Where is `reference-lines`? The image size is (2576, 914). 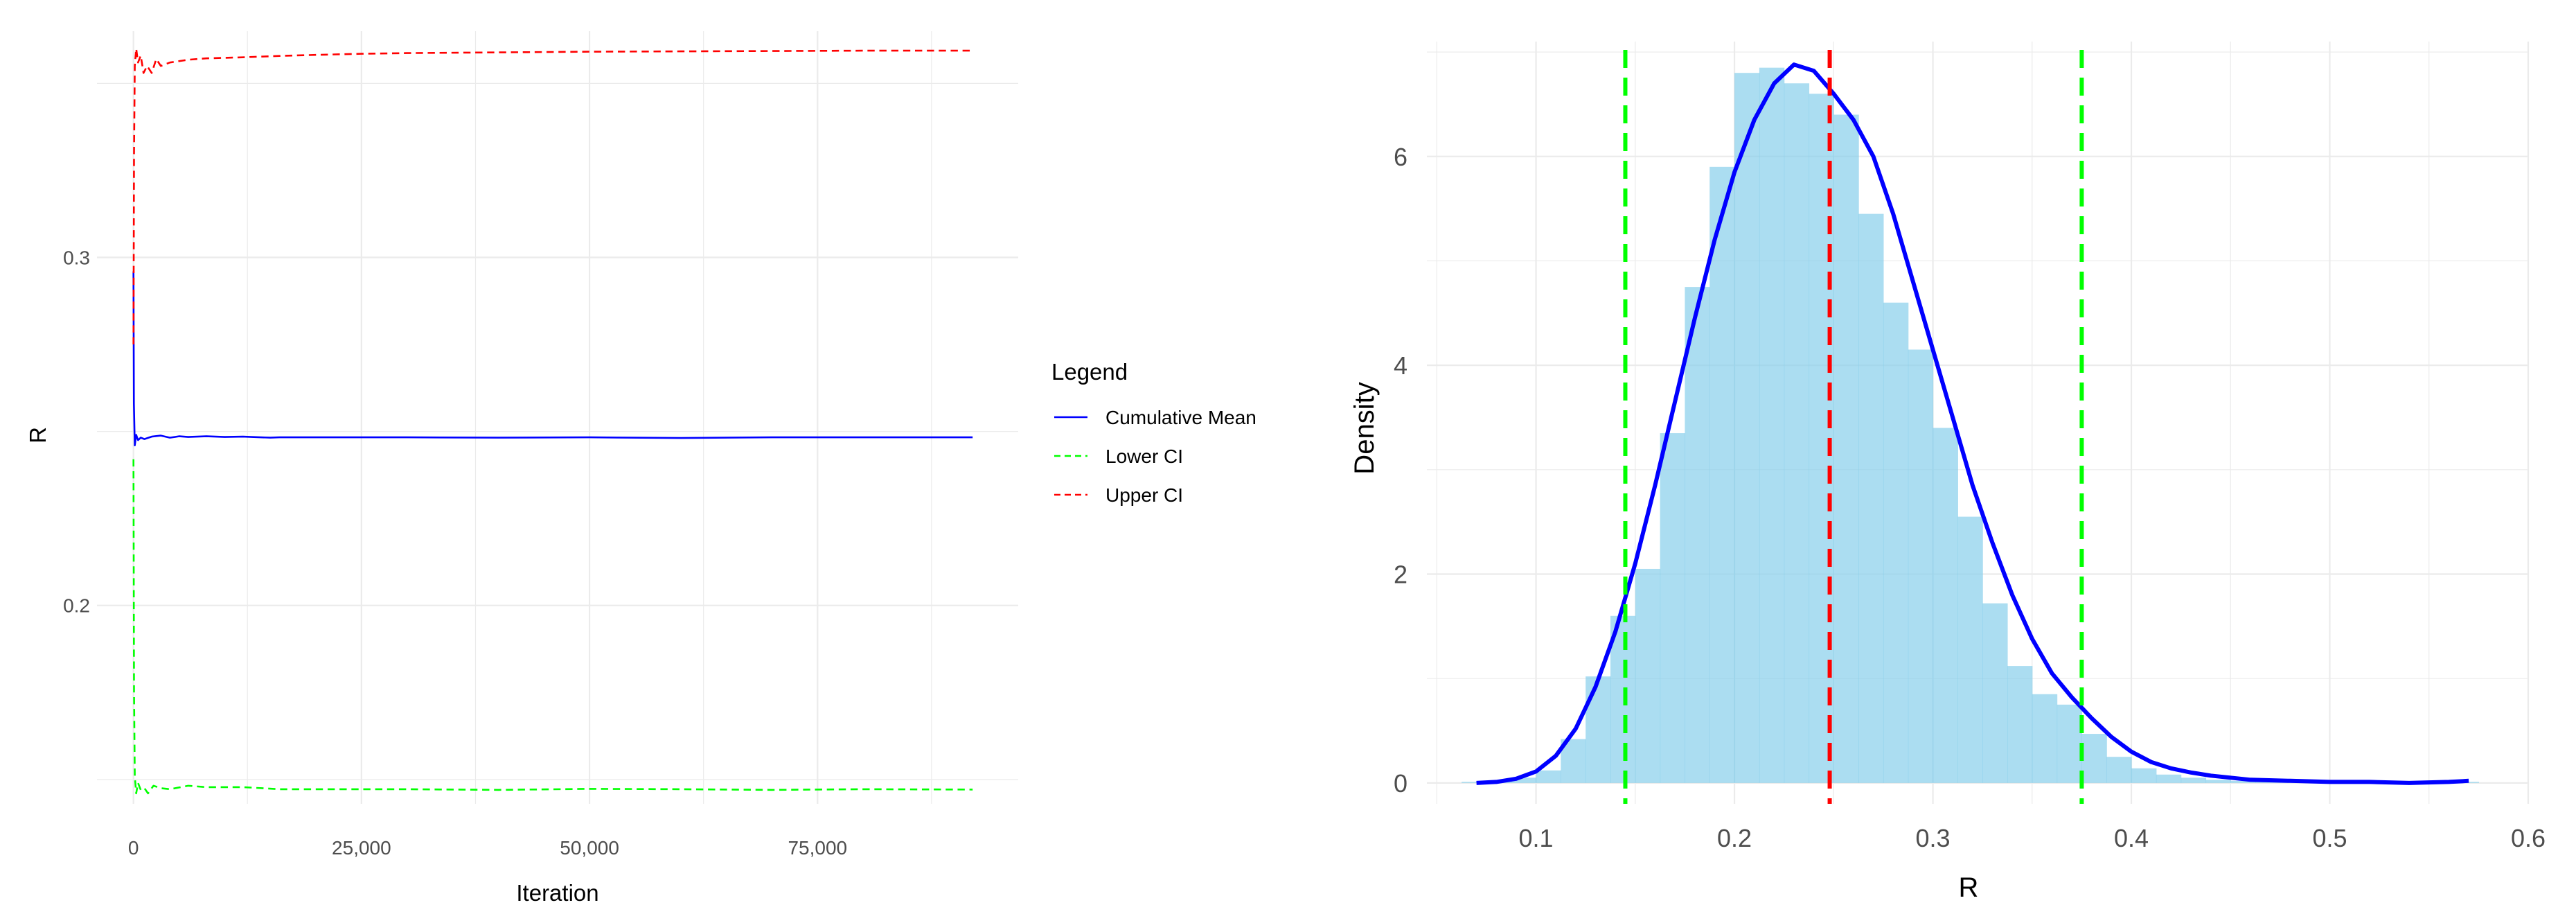
reference-lines is located at coordinates (1853, 427).